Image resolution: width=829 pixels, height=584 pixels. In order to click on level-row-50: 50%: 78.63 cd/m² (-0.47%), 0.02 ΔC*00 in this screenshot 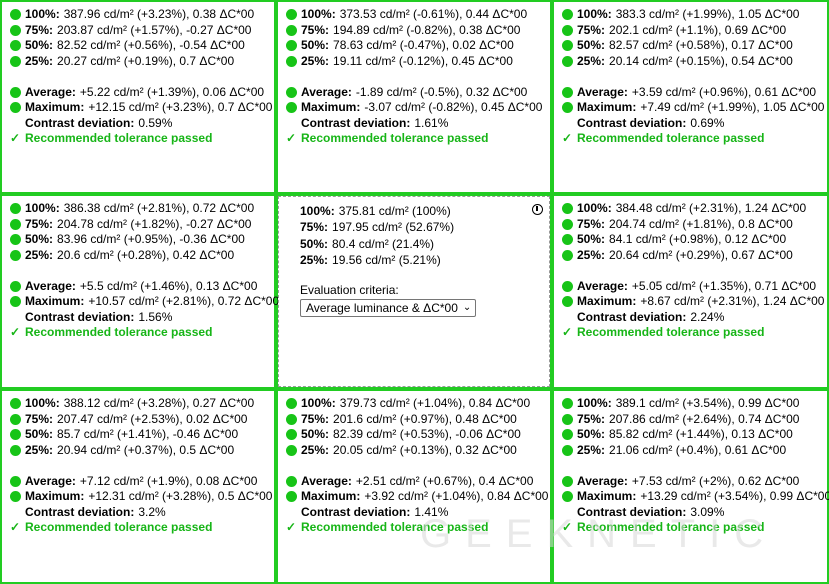, I will do `click(418, 46)`.